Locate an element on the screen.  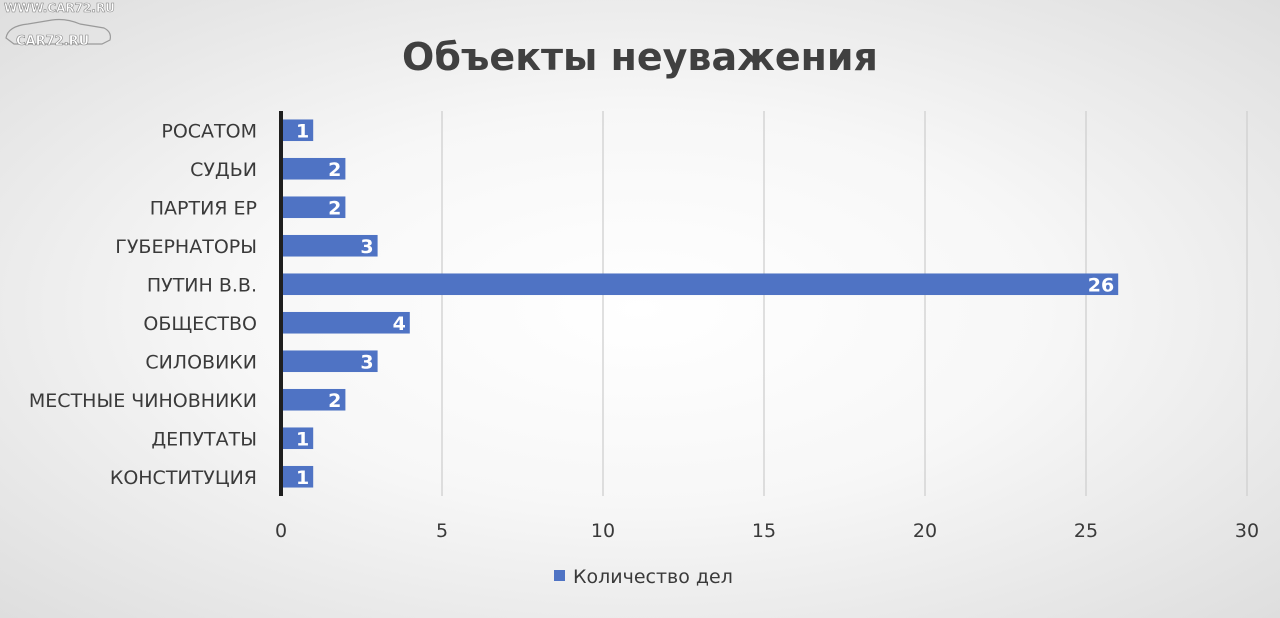
x-tick-label: 15 is located at coordinates (764, 531).